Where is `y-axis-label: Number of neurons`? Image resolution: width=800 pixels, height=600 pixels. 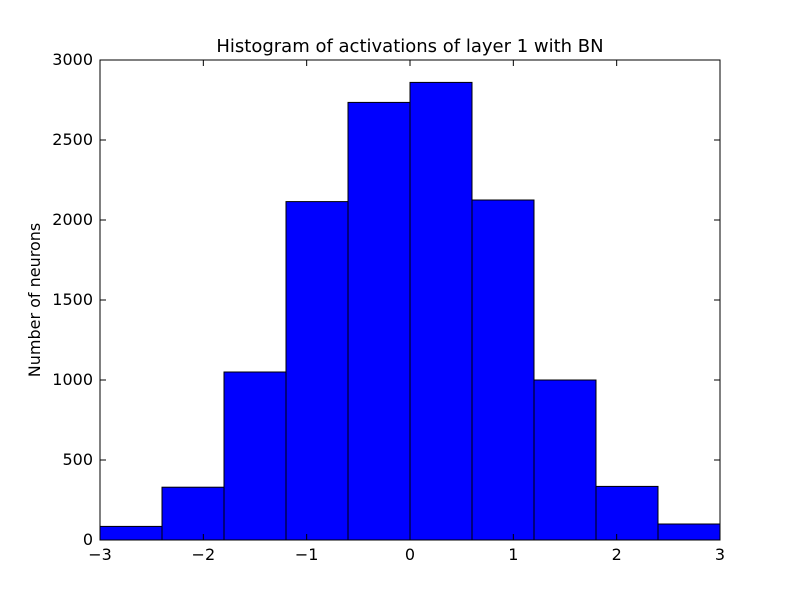
y-axis-label: Number of neurons is located at coordinates (34, 300).